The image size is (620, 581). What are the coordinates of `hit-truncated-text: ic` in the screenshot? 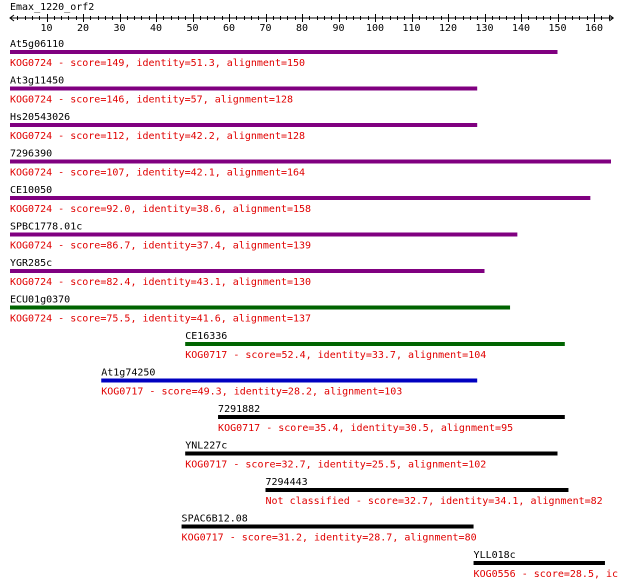 It's located at (612, 574).